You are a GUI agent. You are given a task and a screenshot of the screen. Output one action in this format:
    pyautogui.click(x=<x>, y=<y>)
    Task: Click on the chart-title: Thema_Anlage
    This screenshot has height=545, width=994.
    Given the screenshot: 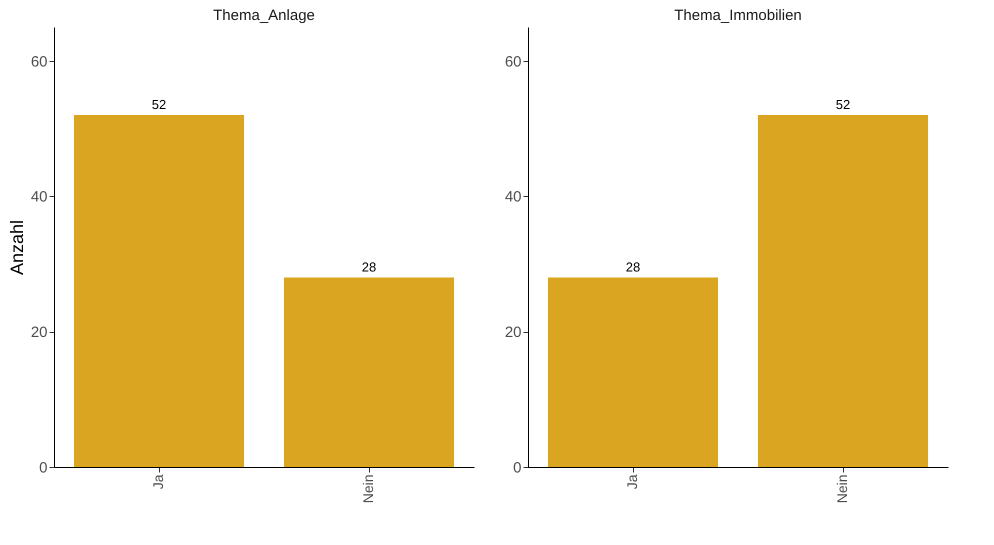 What is the action you would take?
    pyautogui.click(x=264, y=15)
    